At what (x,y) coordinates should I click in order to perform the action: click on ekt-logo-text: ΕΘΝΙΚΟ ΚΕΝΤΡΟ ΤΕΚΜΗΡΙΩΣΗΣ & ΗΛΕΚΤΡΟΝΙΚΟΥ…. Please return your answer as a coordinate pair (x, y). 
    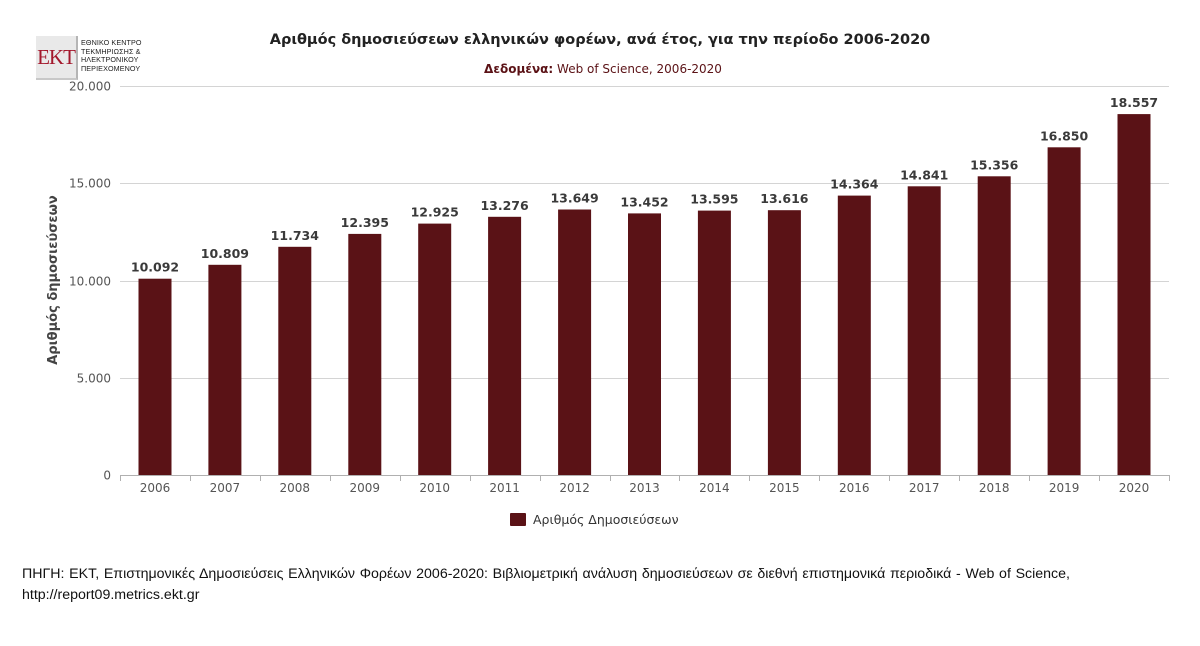
    Looking at the image, I should click on (111, 55).